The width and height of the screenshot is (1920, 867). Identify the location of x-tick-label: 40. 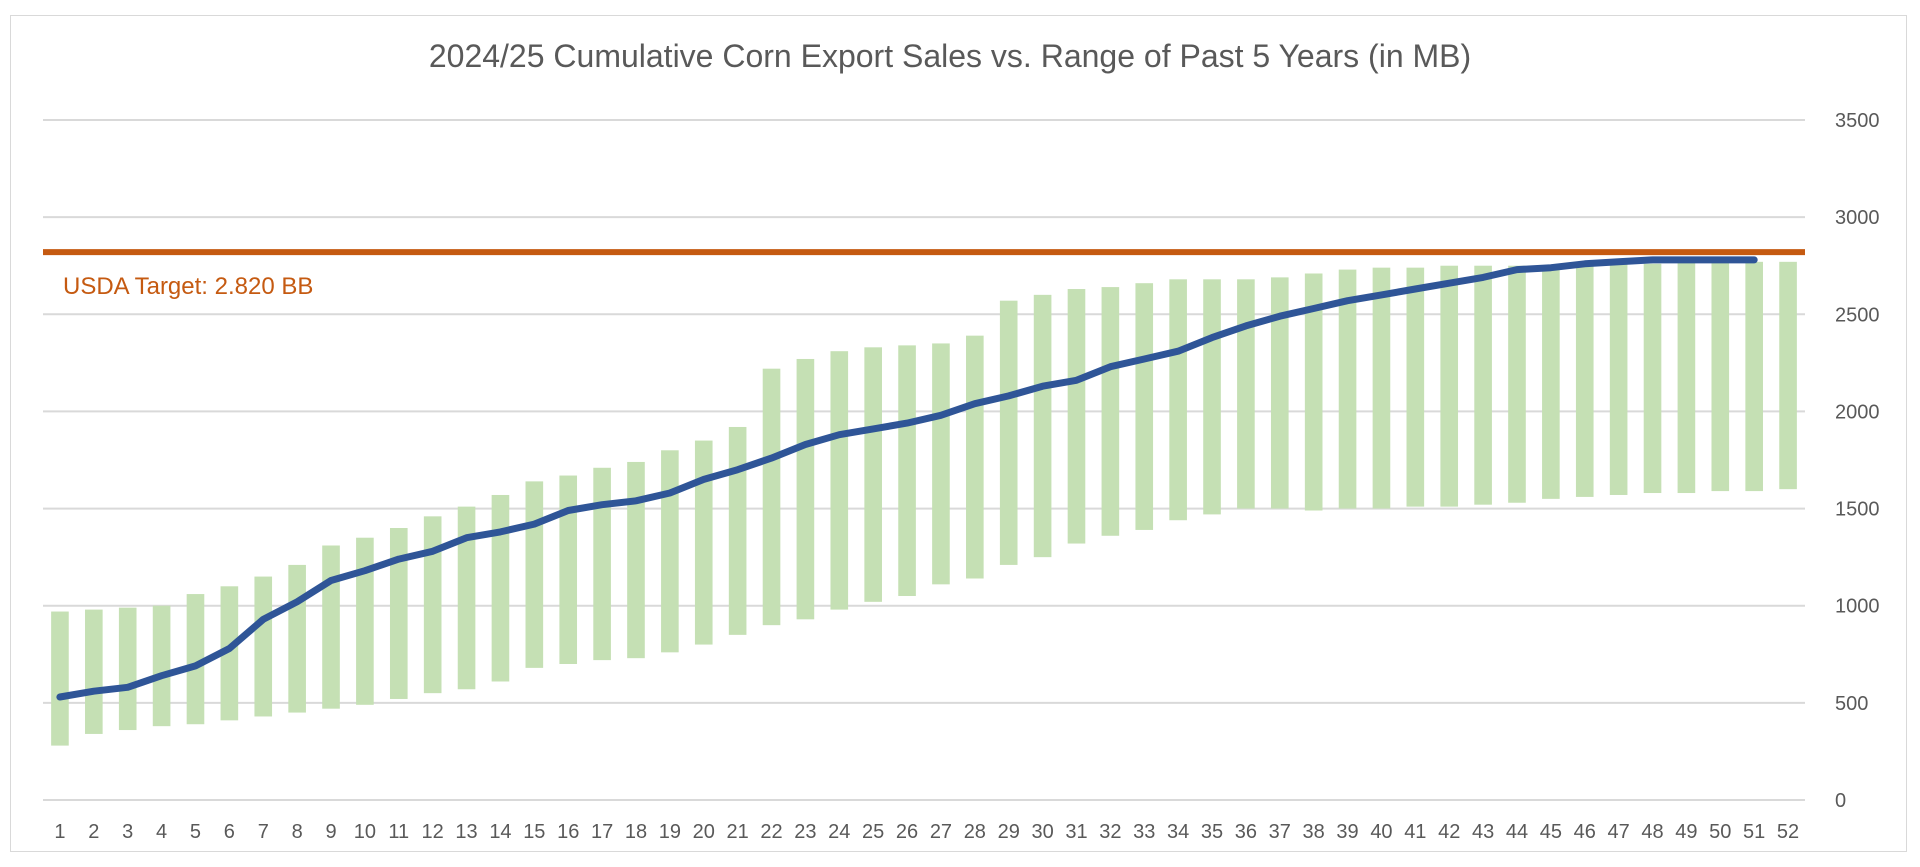
(1381, 832).